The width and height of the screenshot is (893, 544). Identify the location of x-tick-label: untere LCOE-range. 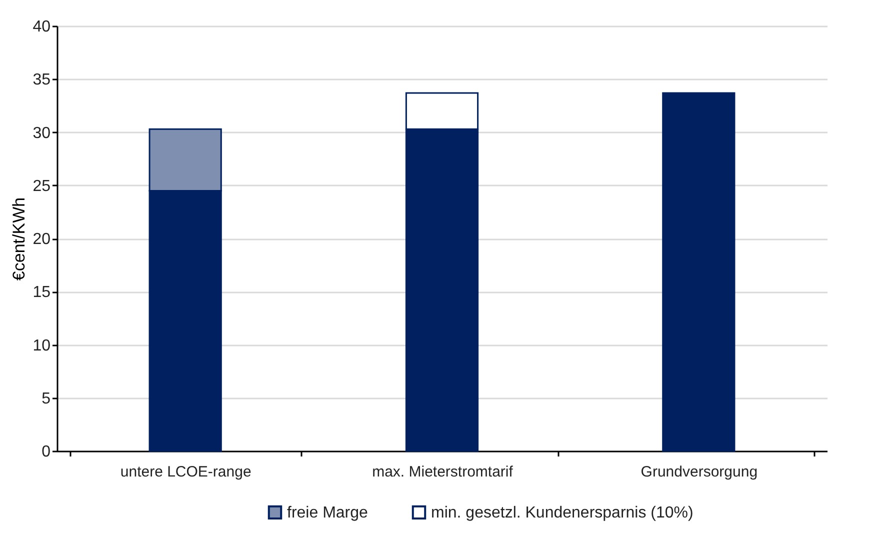
(186, 472).